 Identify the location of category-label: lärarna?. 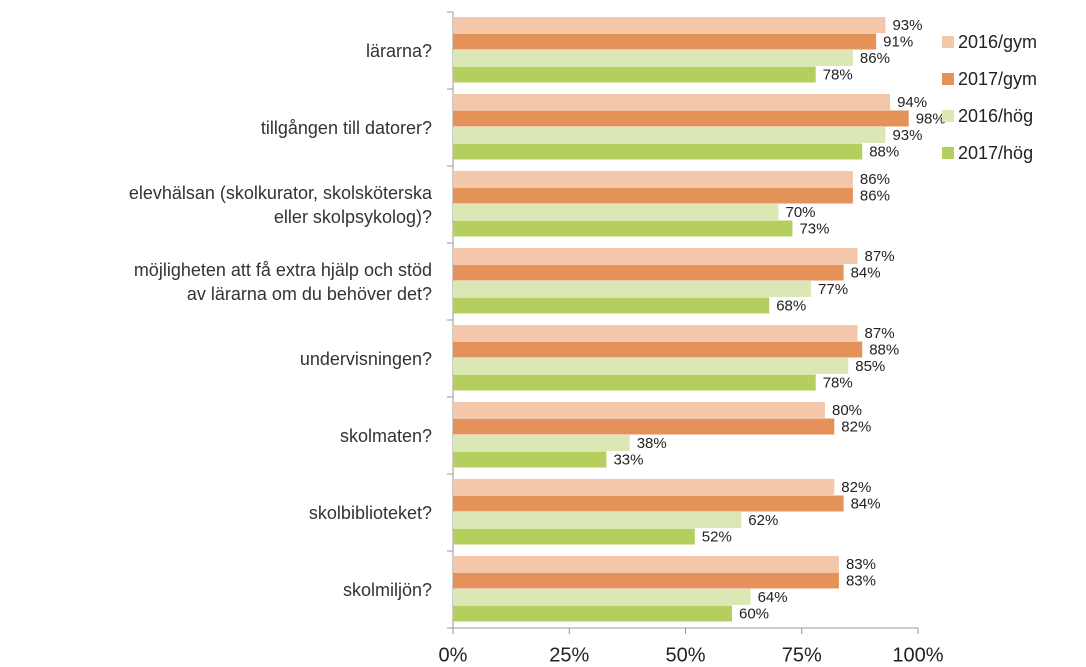
(398, 50).